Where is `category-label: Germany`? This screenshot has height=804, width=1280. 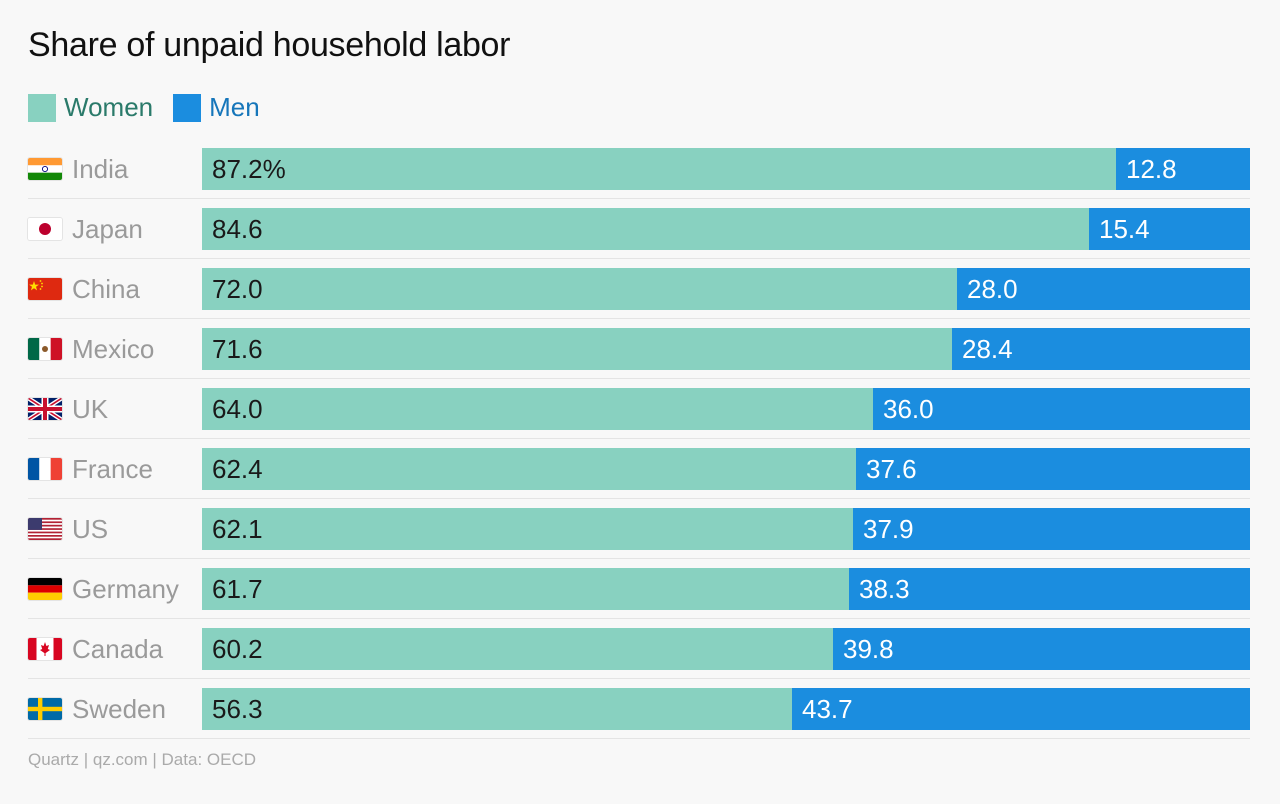 category-label: Germany is located at coordinates (125, 588).